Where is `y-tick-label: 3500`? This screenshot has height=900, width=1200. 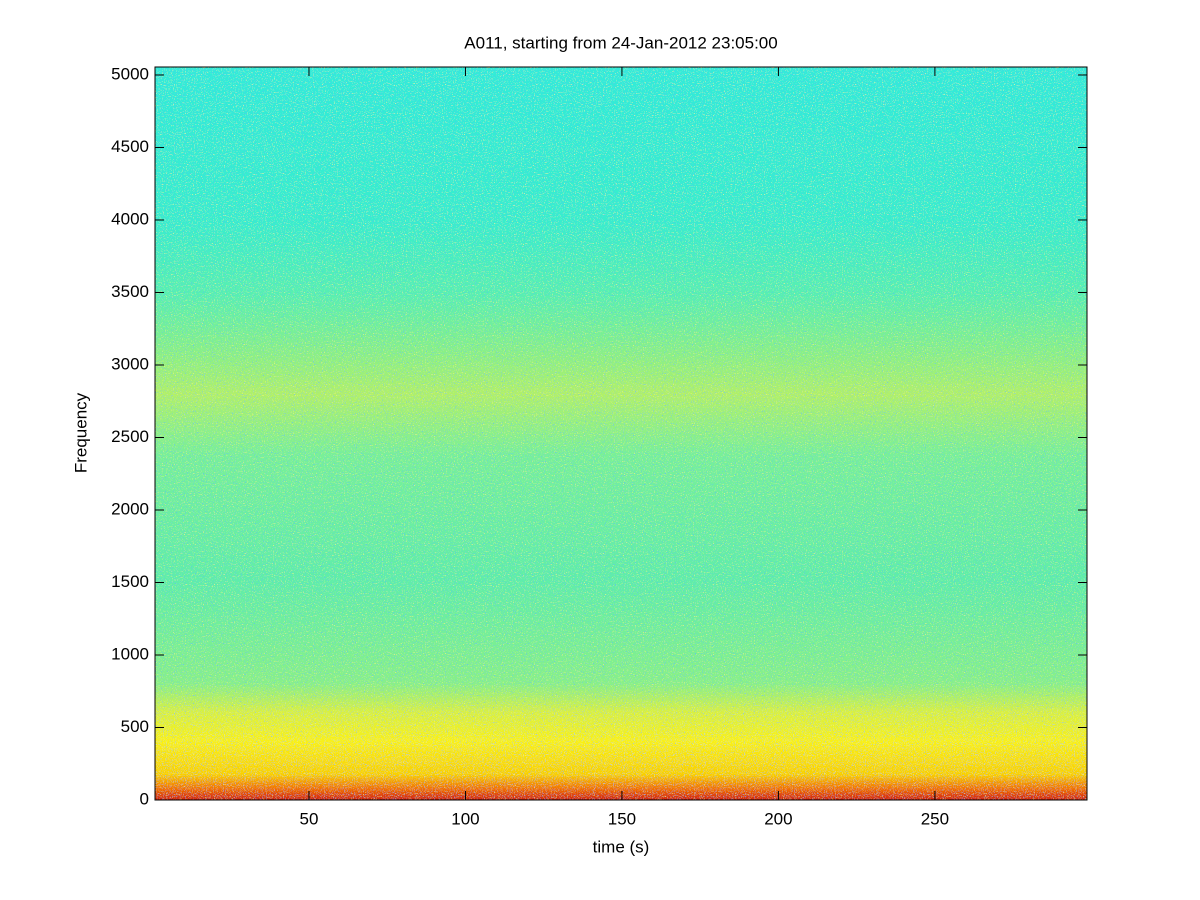 y-tick-label: 3500 is located at coordinates (130, 291).